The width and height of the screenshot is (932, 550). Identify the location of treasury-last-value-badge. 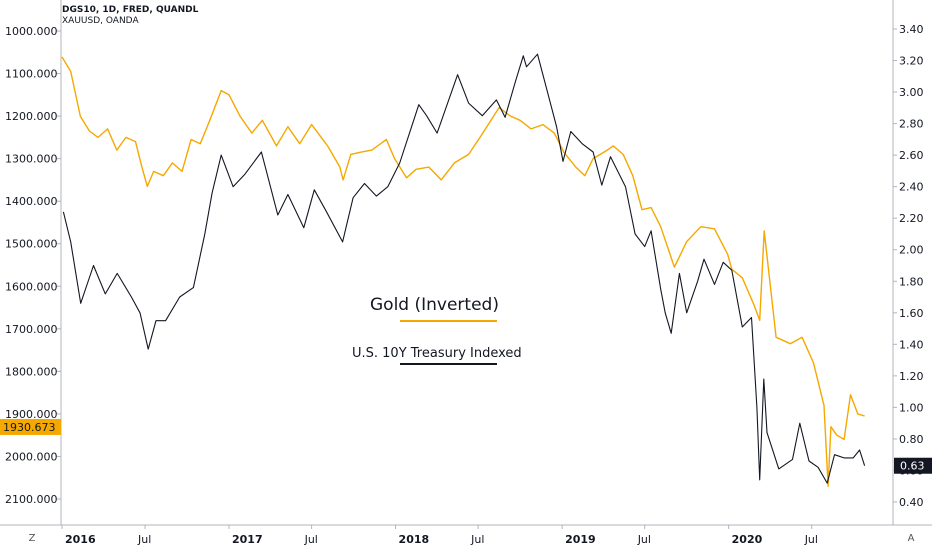
(913, 465).